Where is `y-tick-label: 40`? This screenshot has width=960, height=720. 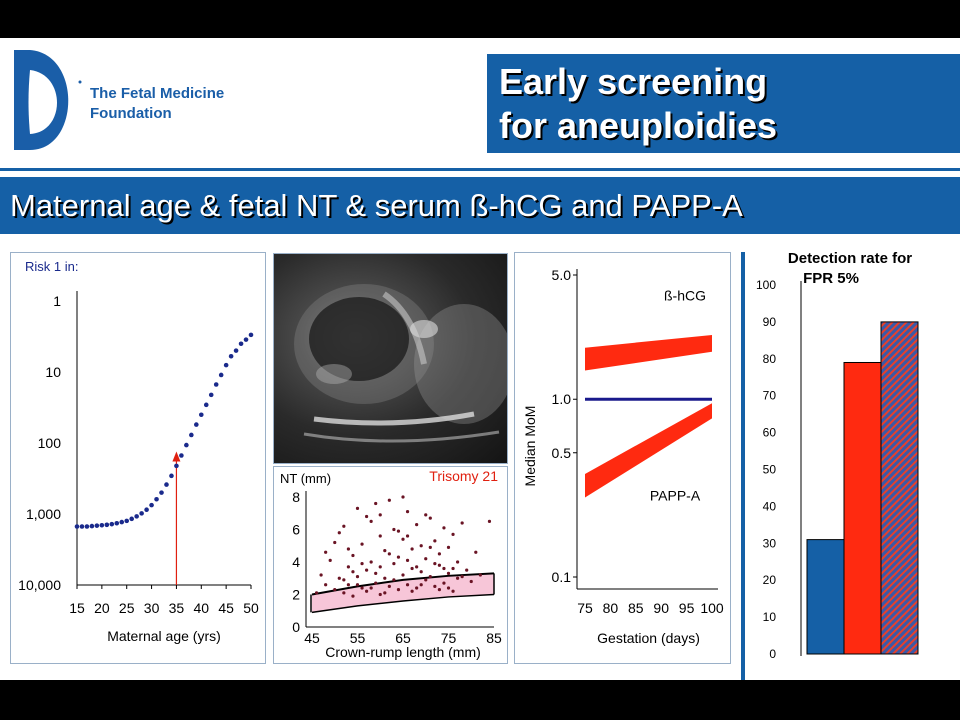
y-tick-label: 40 is located at coordinates (770, 506).